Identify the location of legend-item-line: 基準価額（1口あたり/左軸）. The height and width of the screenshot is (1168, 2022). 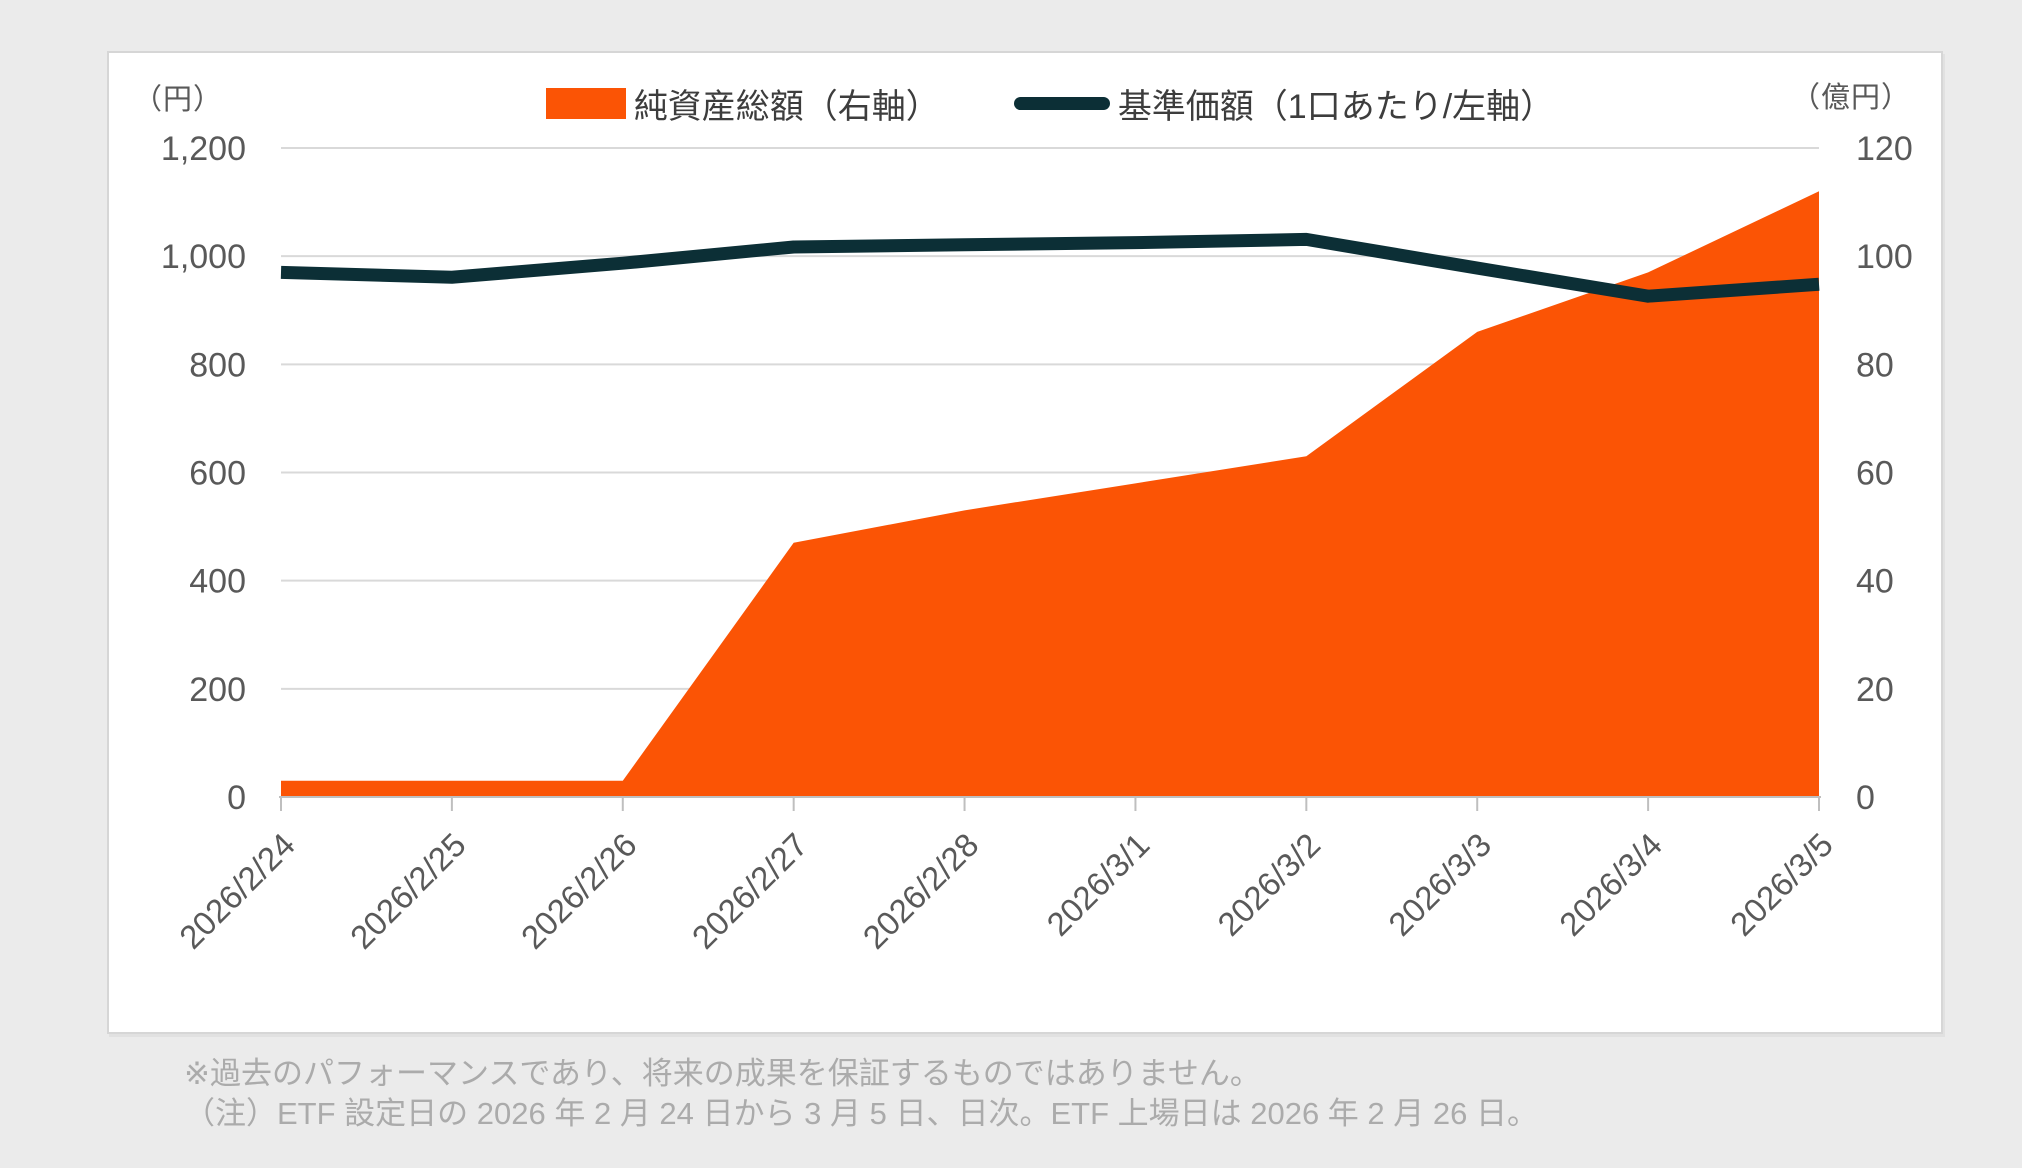
(1284, 103).